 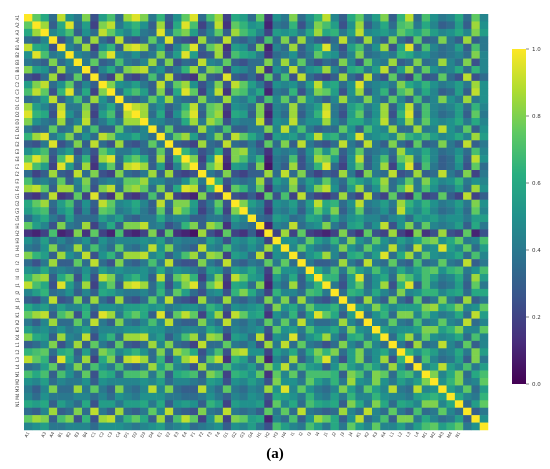 I want to click on y-tick-label: D4, so click(x=17, y=129).